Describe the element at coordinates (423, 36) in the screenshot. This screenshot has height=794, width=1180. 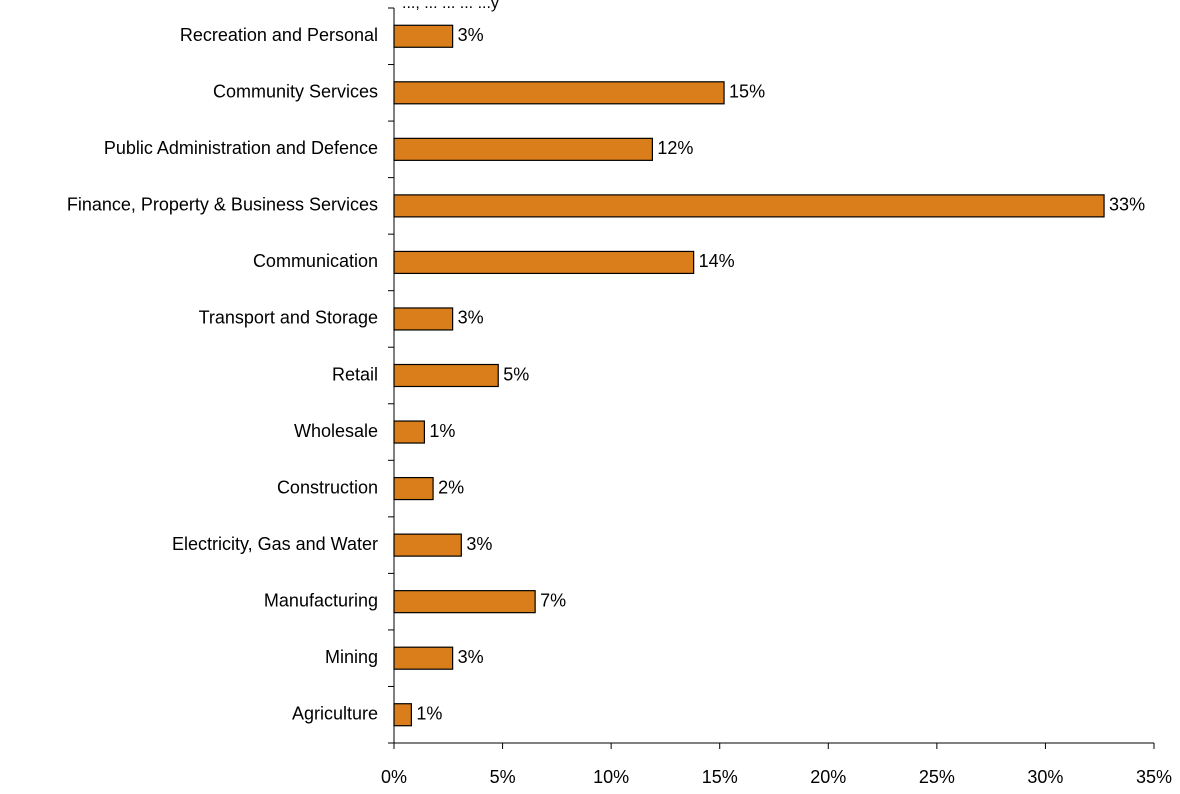
I see `bar-recreation-and-personal` at that location.